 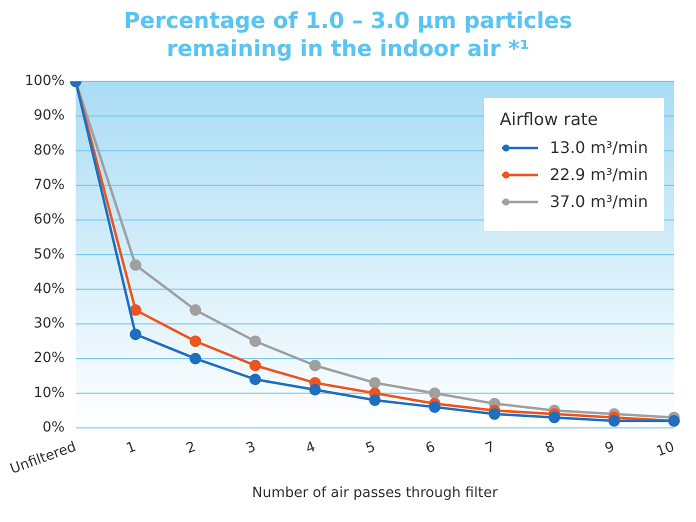 What do you see at coordinates (191, 447) in the screenshot?
I see `x-tick-label: 2` at bounding box center [191, 447].